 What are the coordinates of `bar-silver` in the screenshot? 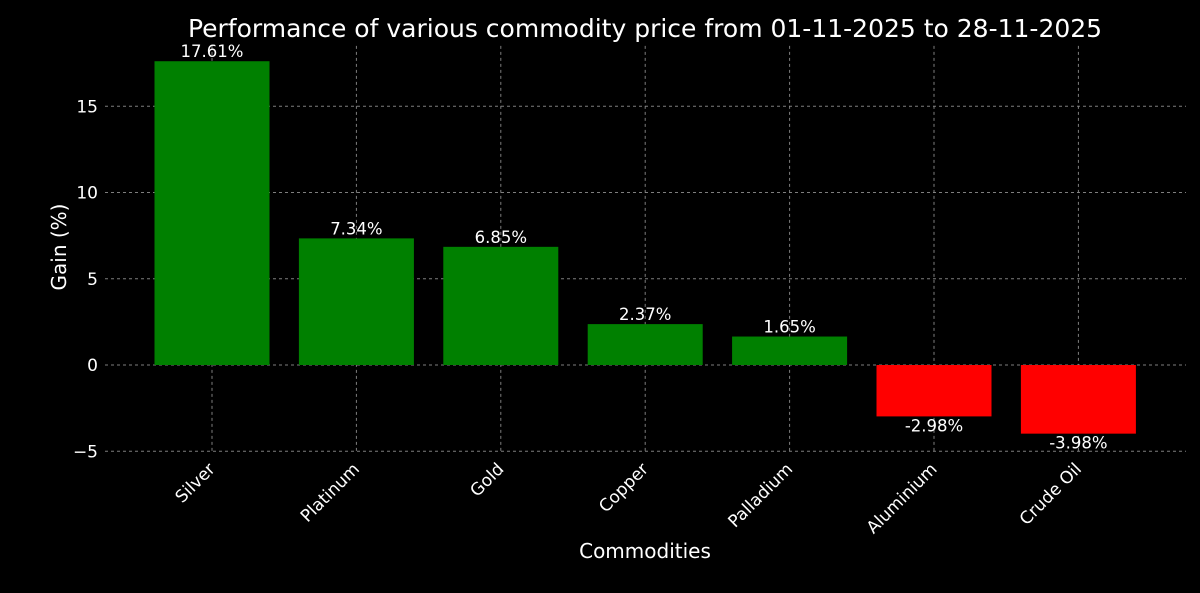 It's located at (212, 213).